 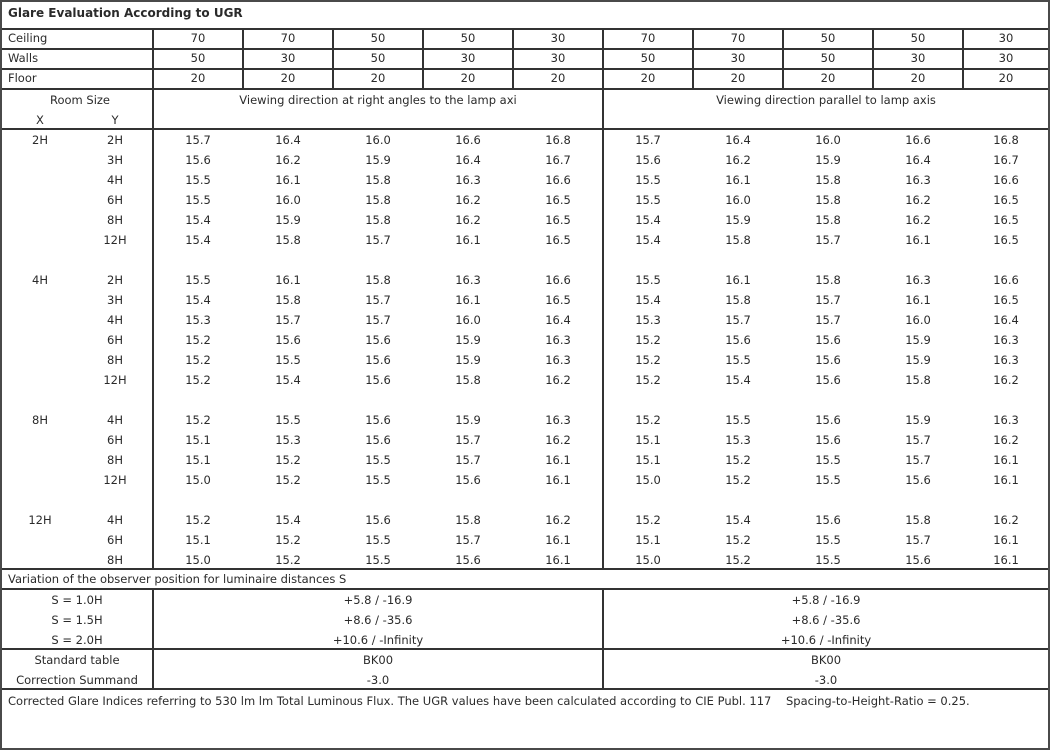 What do you see at coordinates (378, 600) in the screenshot?
I see `variation-right-angles: +5.8 / -16.9` at bounding box center [378, 600].